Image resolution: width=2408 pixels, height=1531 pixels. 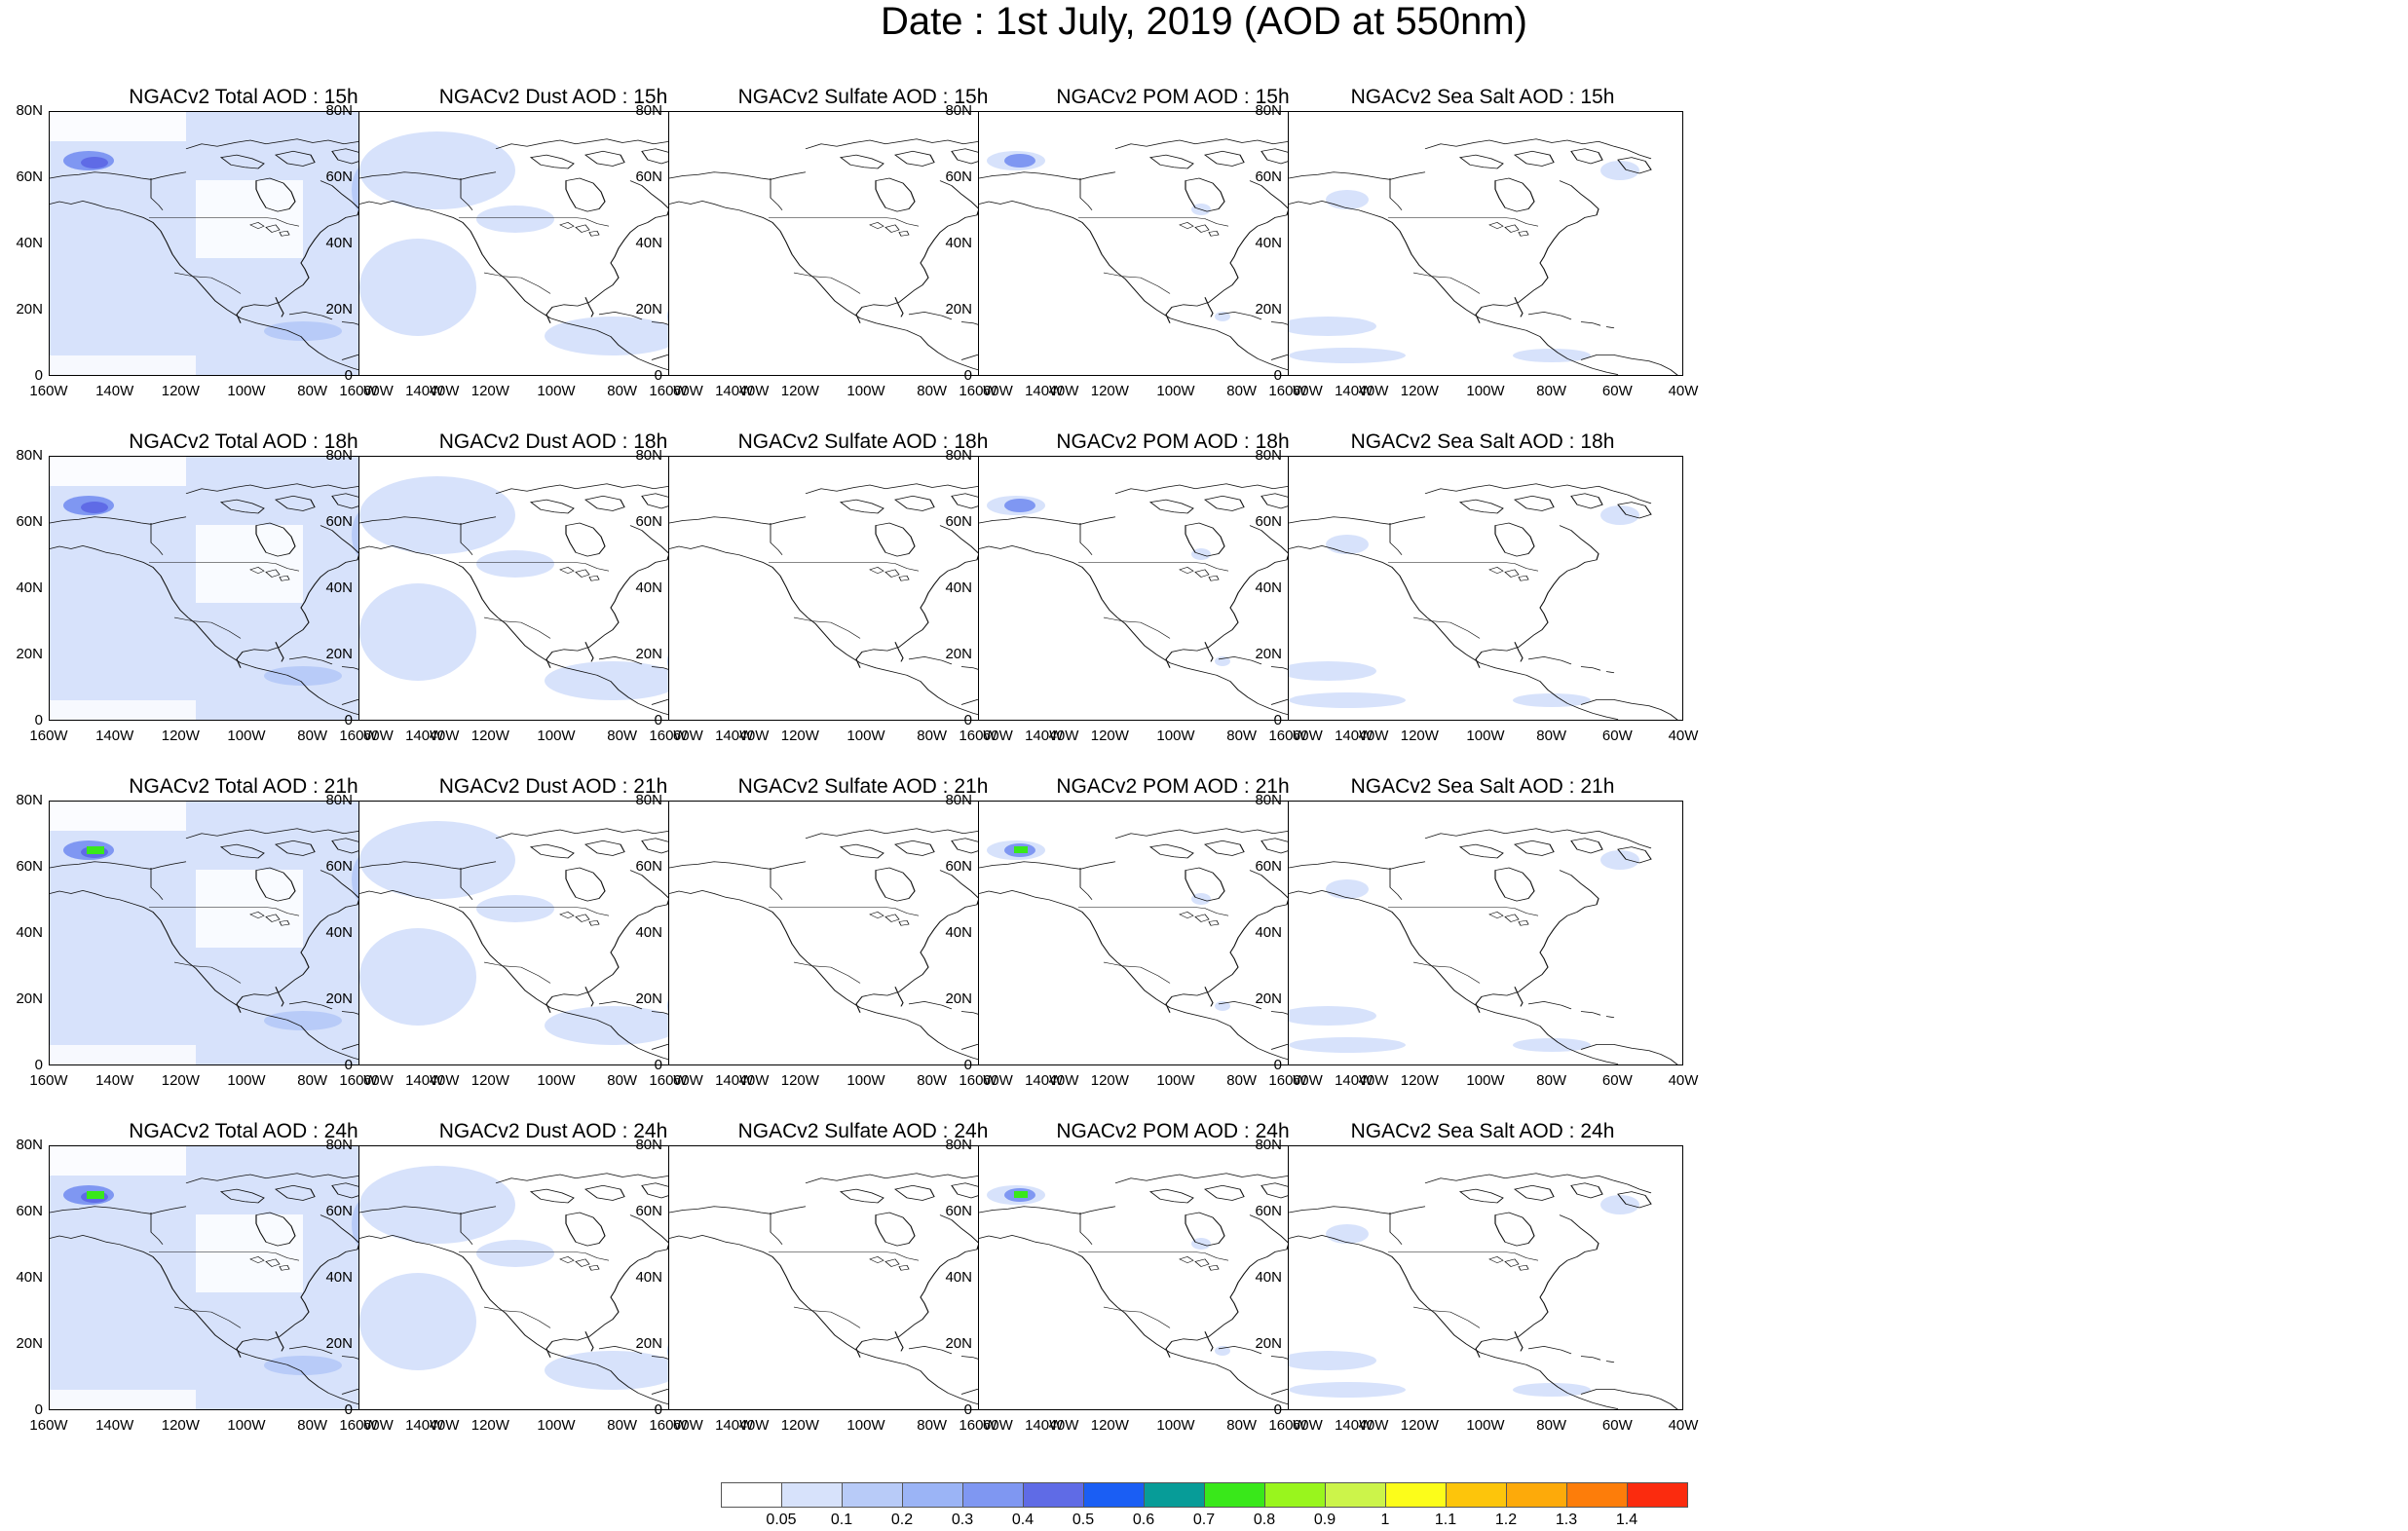 What do you see at coordinates (1203, 21) in the screenshot?
I see `figure-title: Date : 1st July, 2019 (AOD at 550nm)` at bounding box center [1203, 21].